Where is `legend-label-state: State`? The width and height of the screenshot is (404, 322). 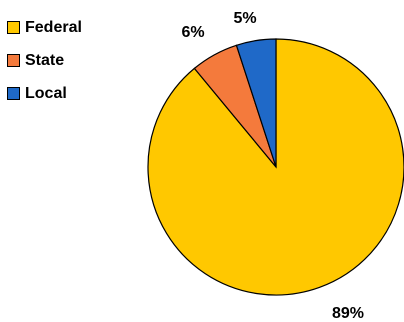
legend-label-state: State is located at coordinates (45, 60).